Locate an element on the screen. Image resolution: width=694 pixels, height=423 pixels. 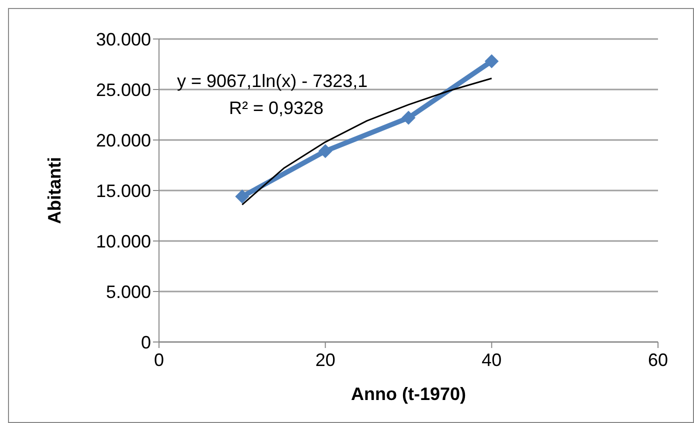
y-tick-label: 5.000 is located at coordinates (128, 292).